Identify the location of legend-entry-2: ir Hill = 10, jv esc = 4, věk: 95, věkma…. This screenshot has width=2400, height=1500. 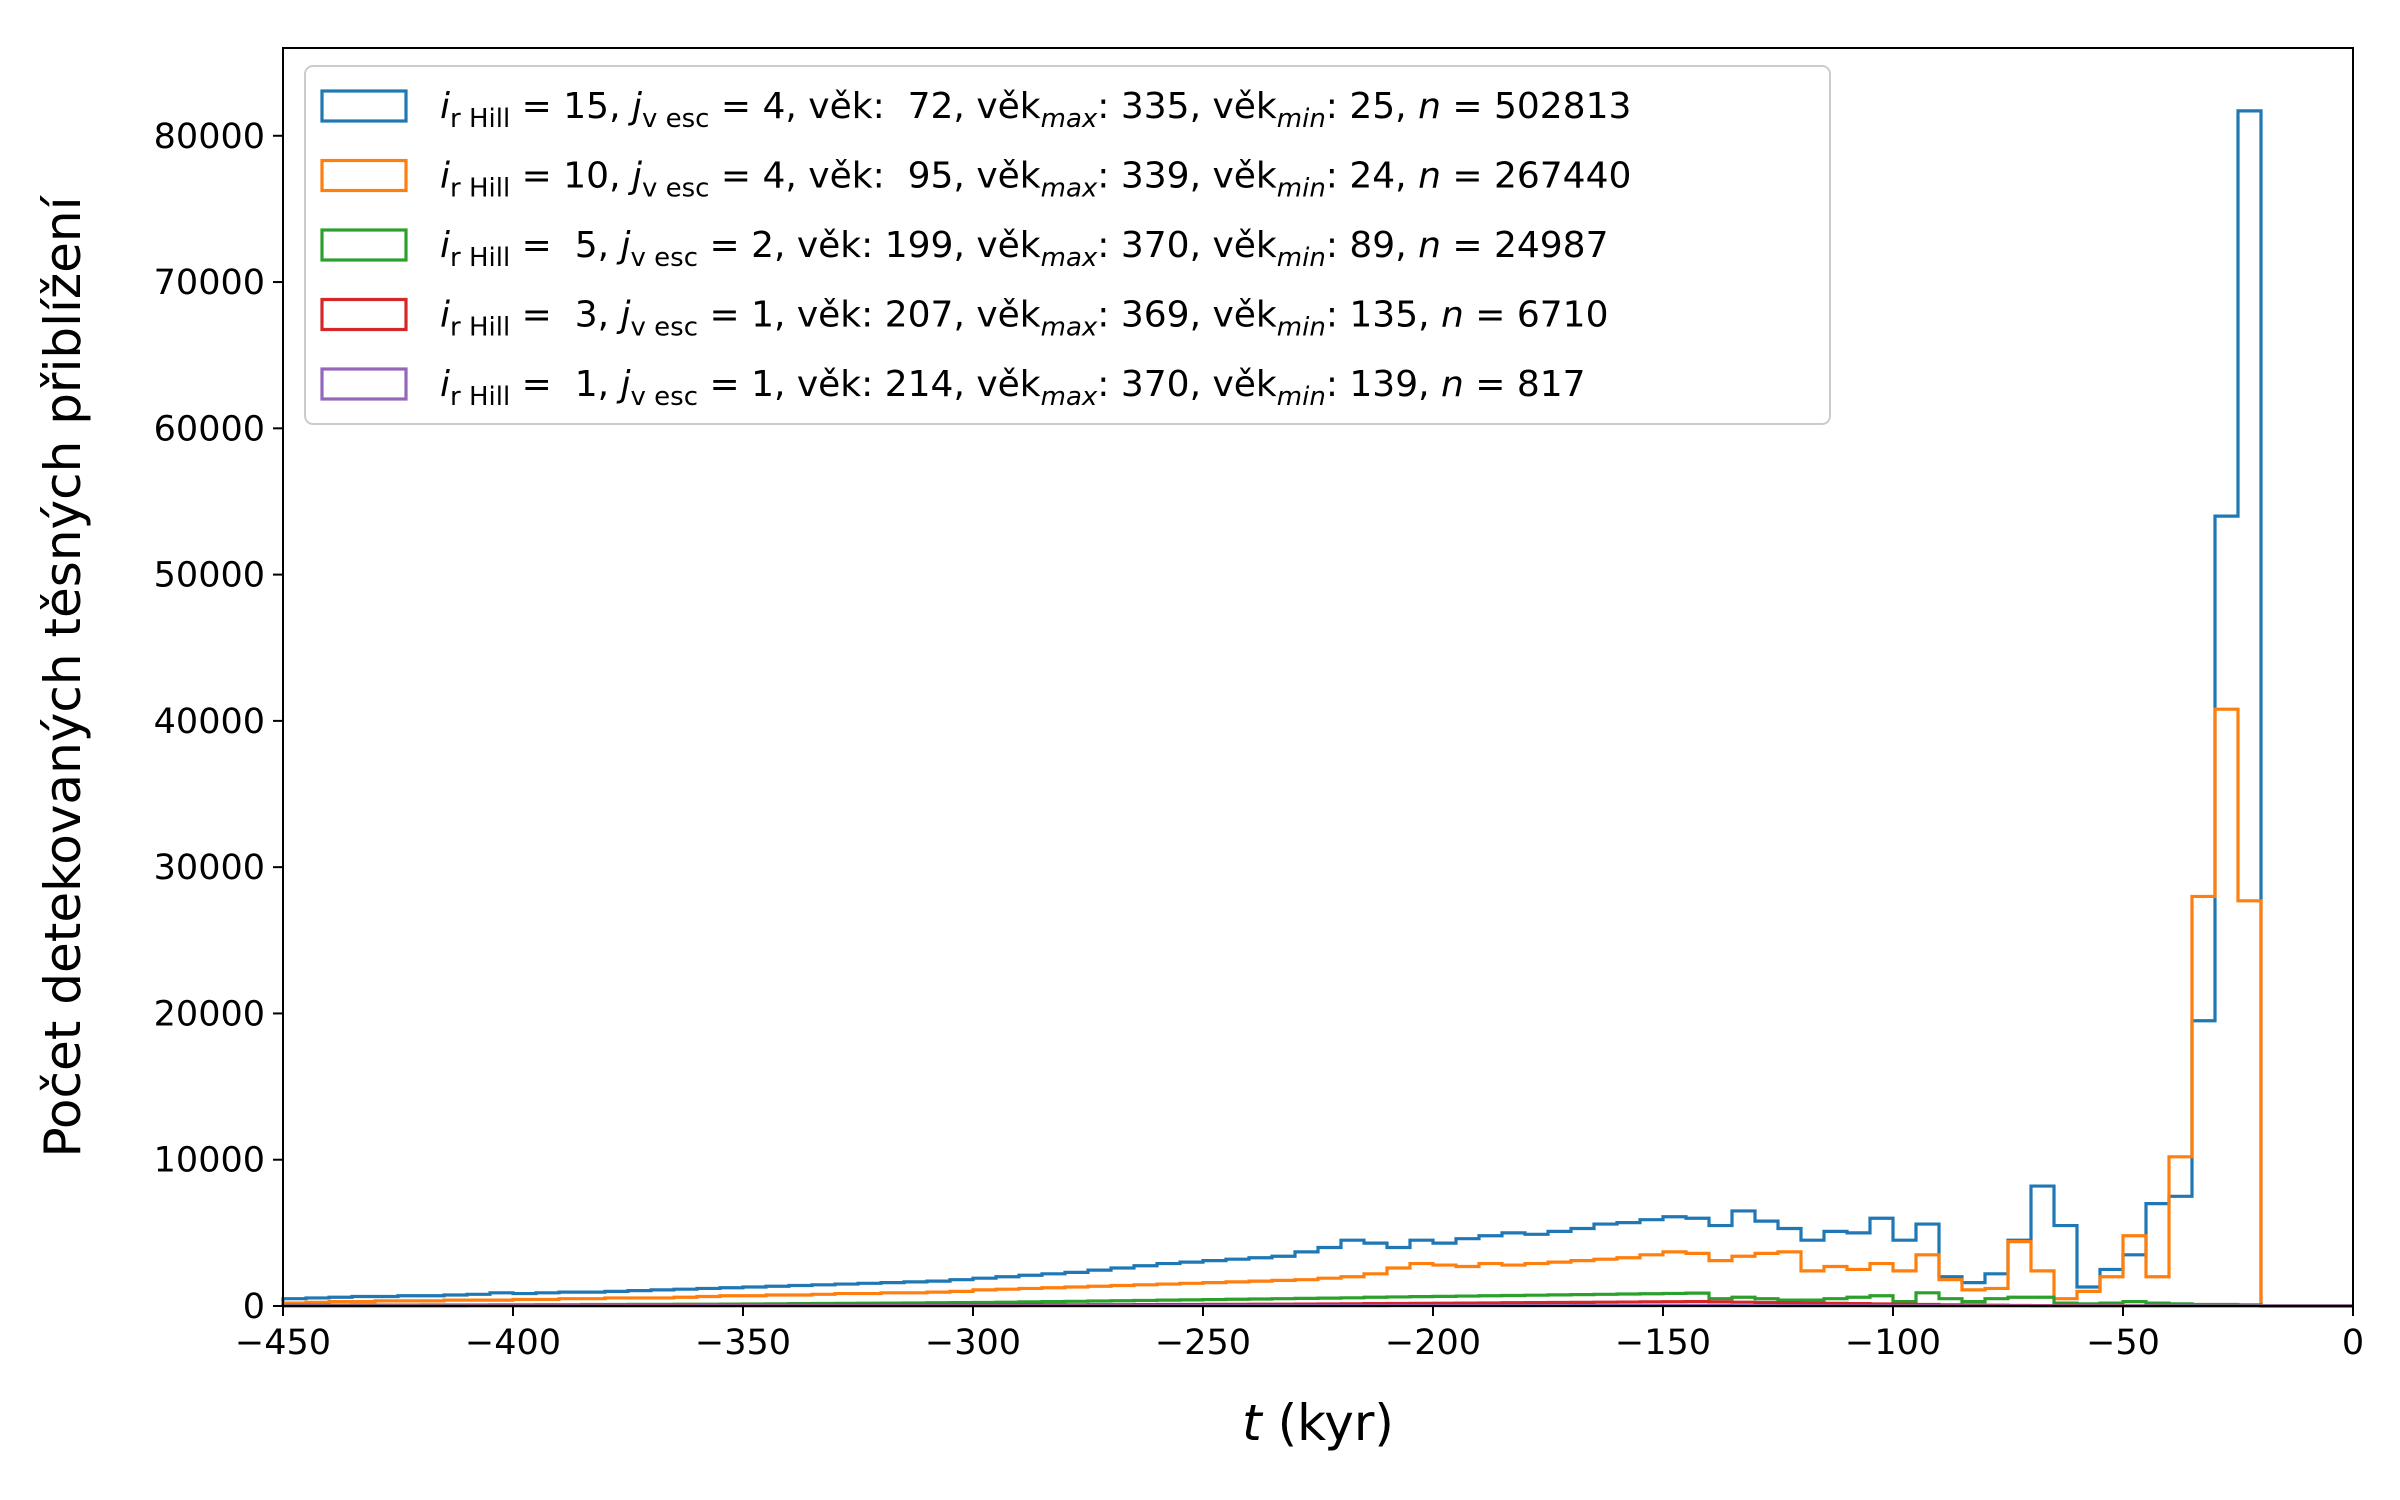
(1035, 180).